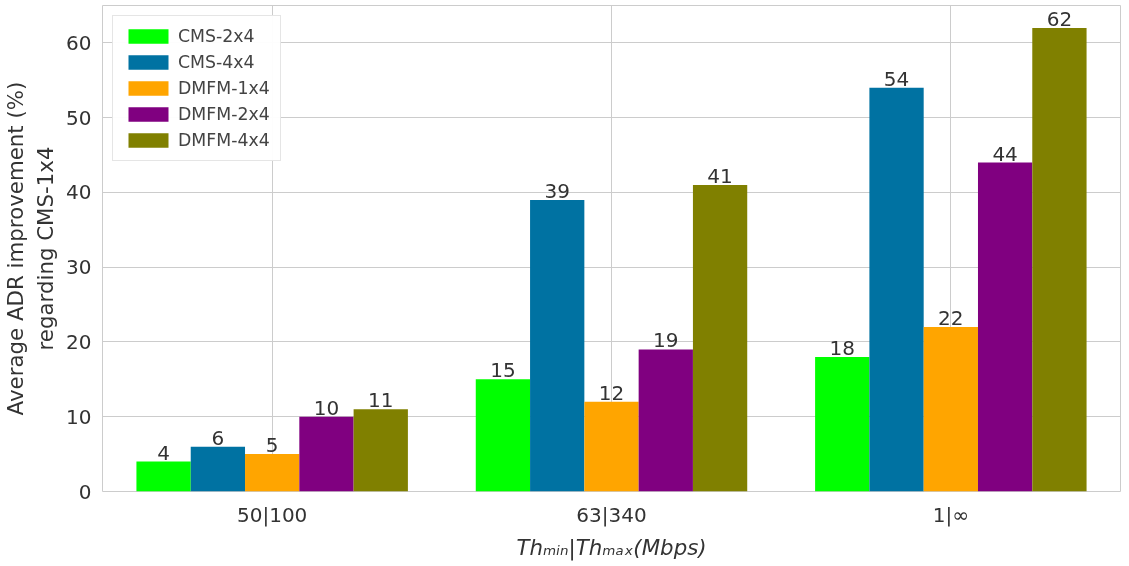  I want to click on x-tick-label: 1|∞, so click(950, 514).